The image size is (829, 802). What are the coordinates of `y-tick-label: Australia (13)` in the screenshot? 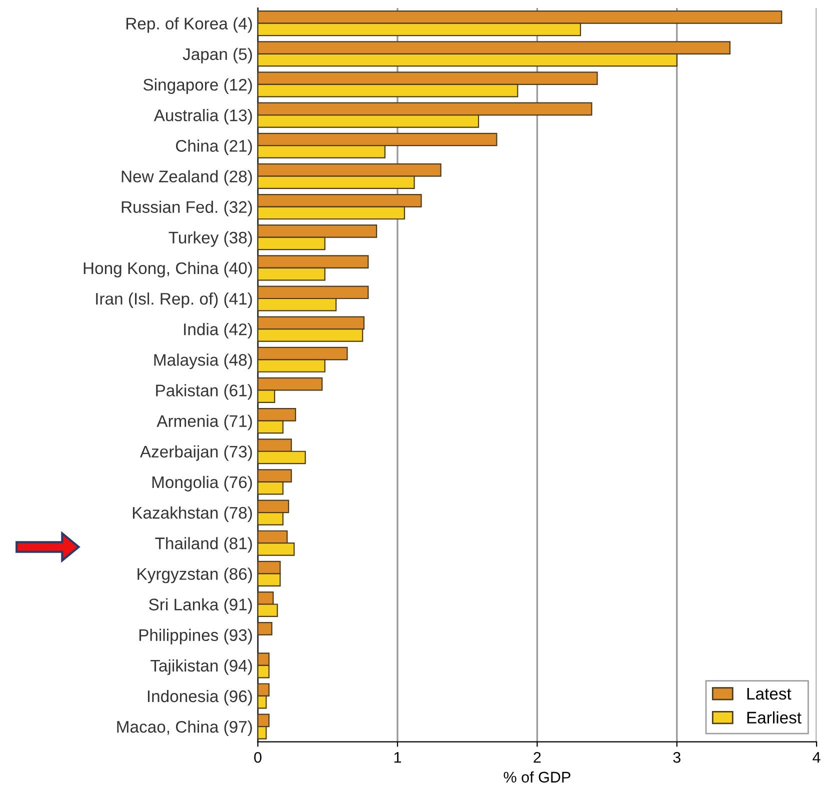 It's located at (203, 117).